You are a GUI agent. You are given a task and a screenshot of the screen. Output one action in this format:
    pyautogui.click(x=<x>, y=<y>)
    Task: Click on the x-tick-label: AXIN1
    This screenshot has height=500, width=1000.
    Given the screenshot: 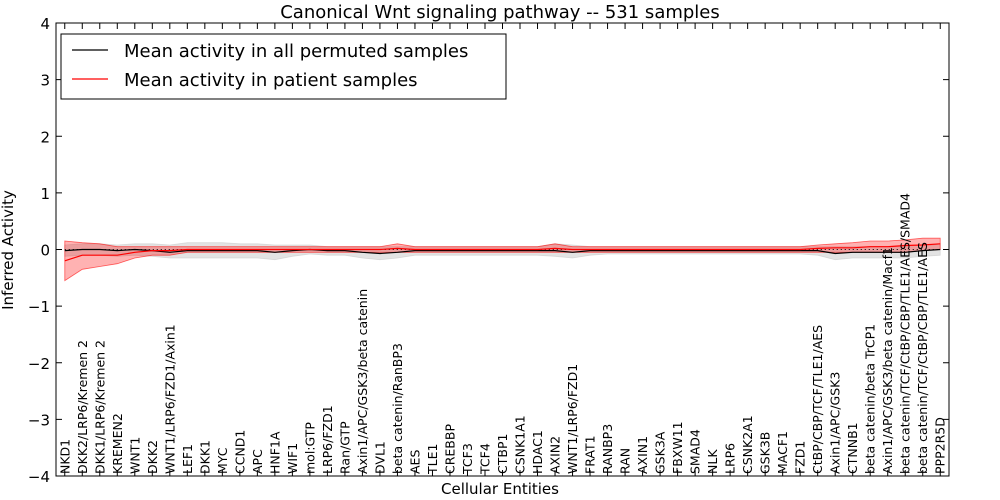 What is the action you would take?
    pyautogui.click(x=642, y=455)
    